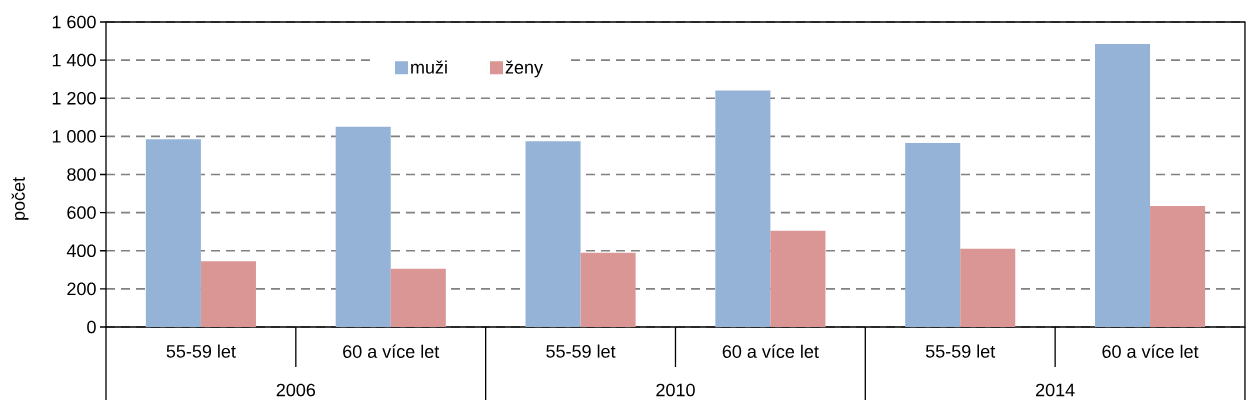 Image resolution: width=1247 pixels, height=400 pixels. I want to click on y-tick-label: 200, so click(81, 289).